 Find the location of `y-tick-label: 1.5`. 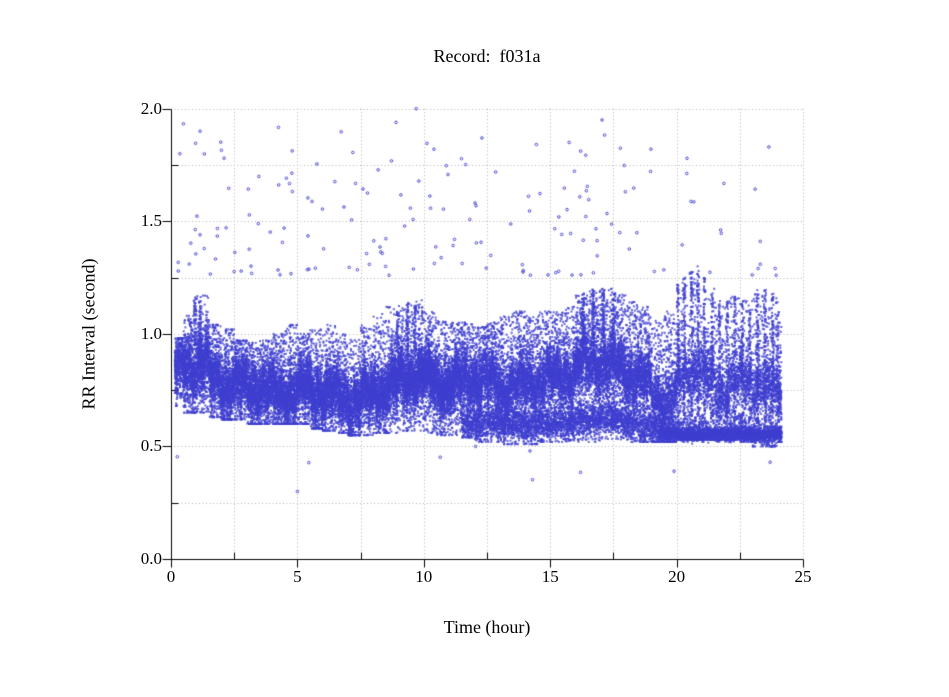

y-tick-label: 1.5 is located at coordinates (151, 221).